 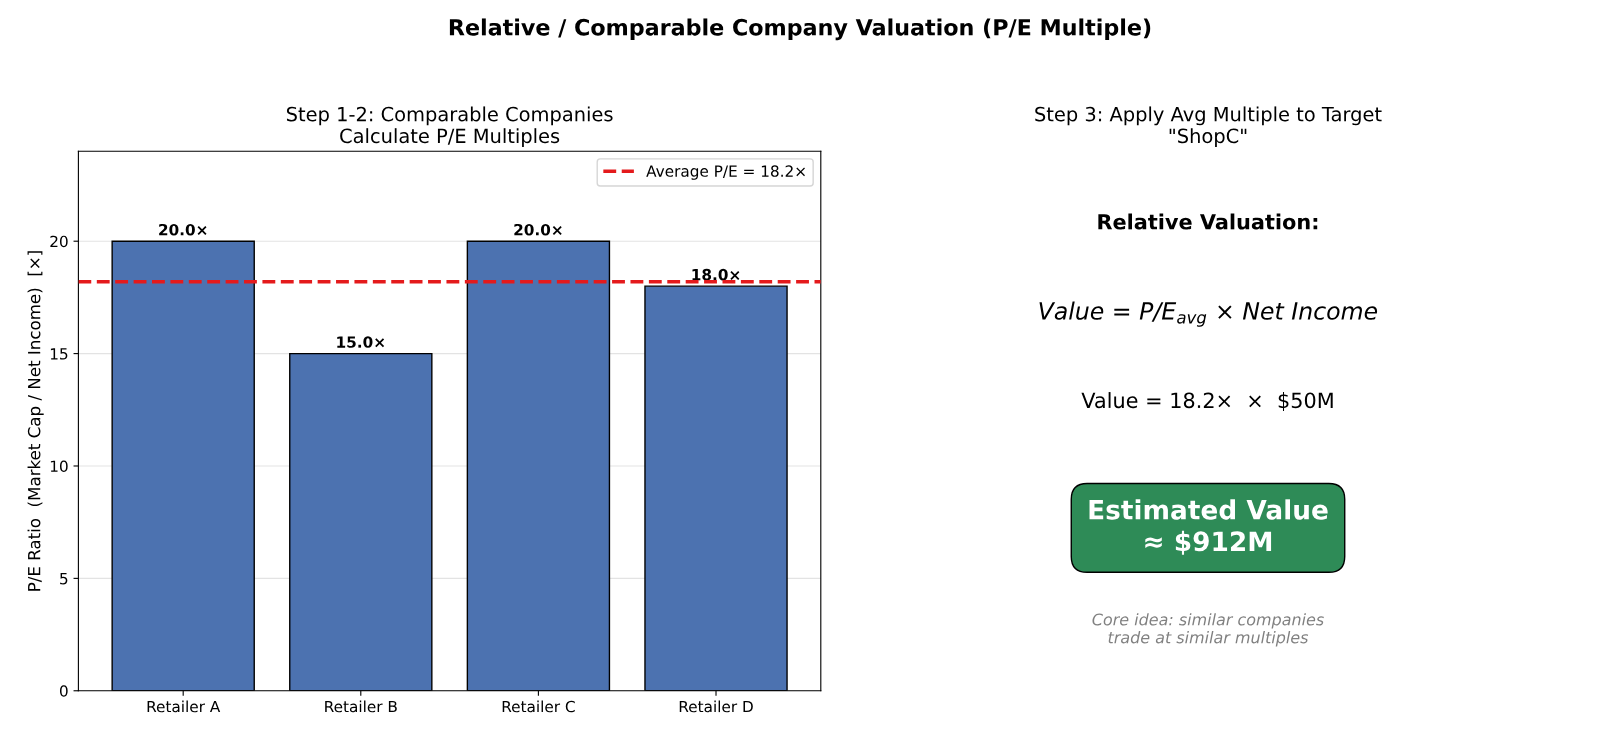 I want to click on x-tick-label: Retailer C, so click(x=538, y=706).